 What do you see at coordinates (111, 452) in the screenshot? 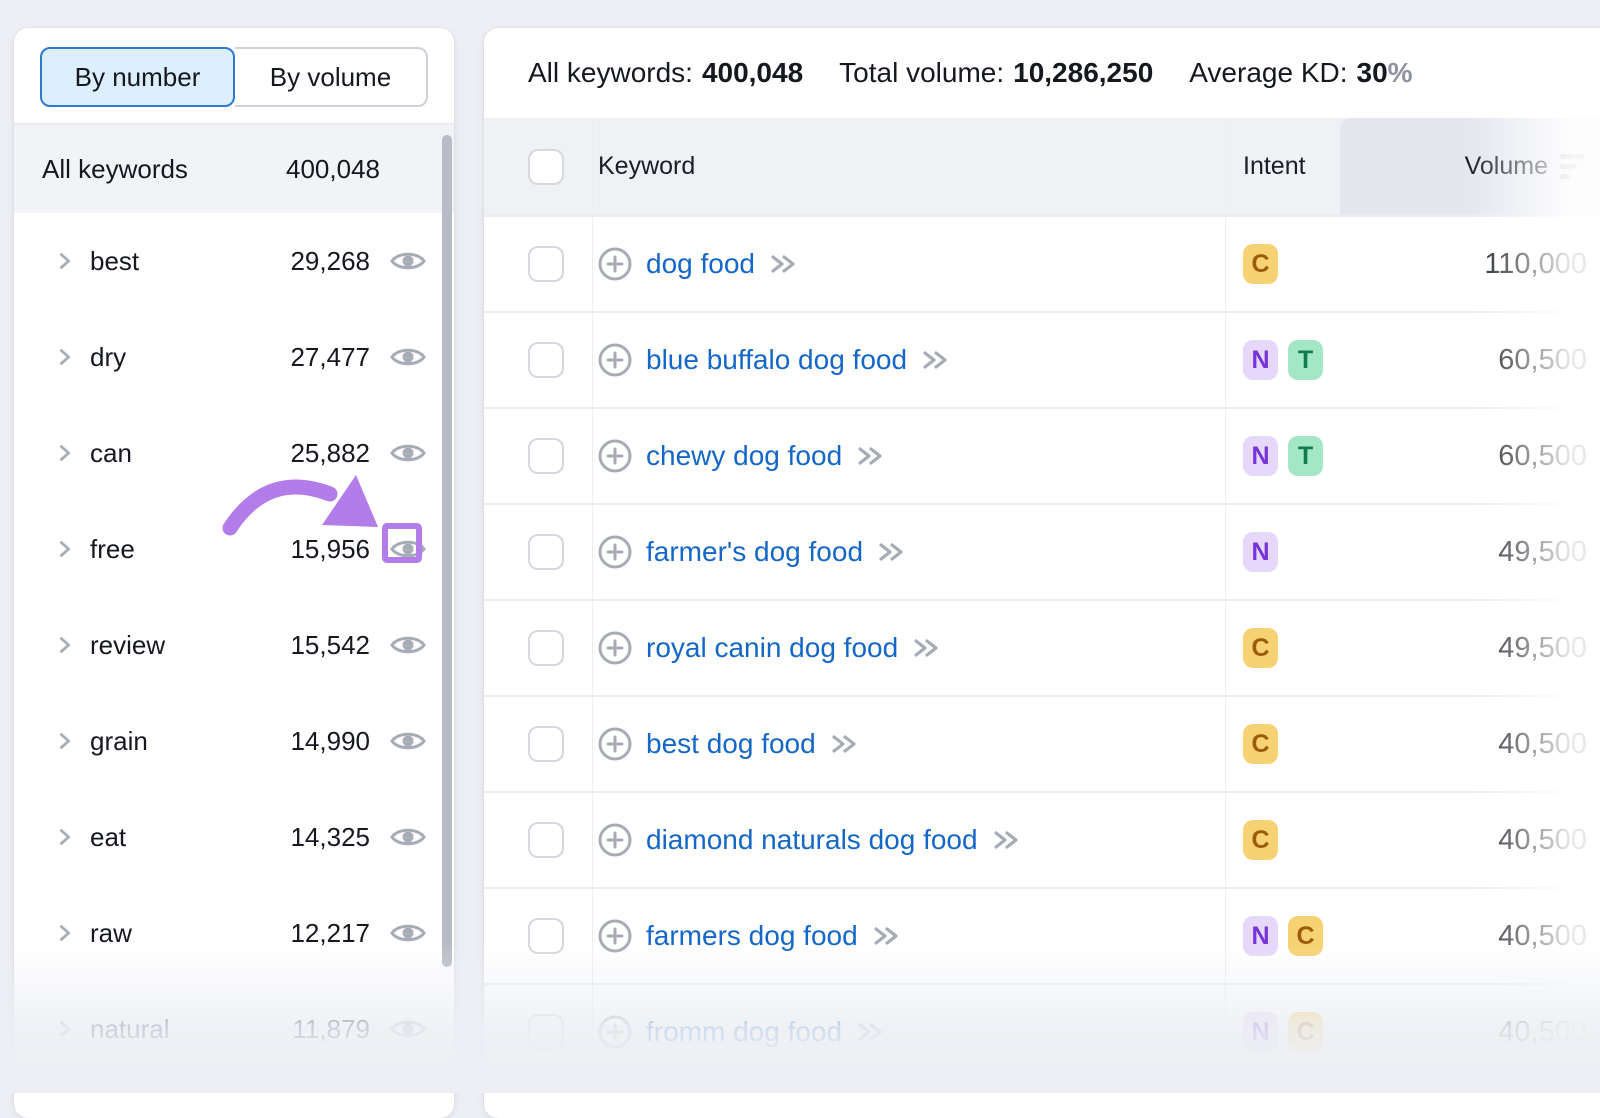
I see `group-label: can` at bounding box center [111, 452].